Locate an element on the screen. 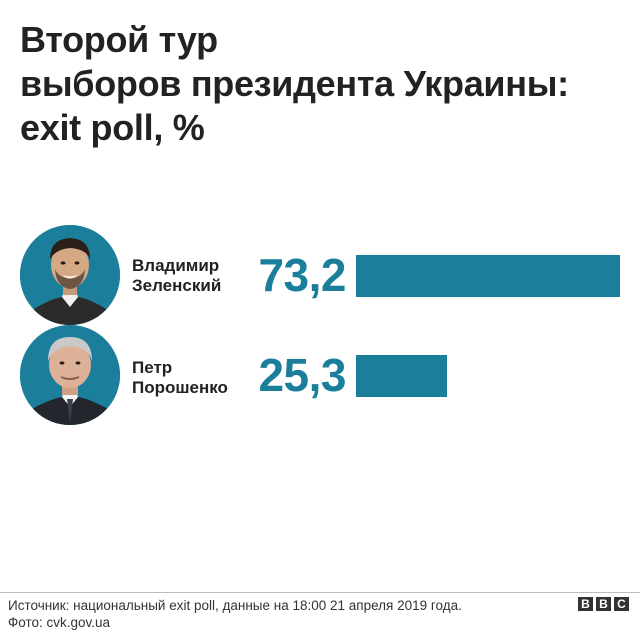 Image resolution: width=640 pixels, height=640 pixels. bar-poroshenko is located at coordinates (401, 376).